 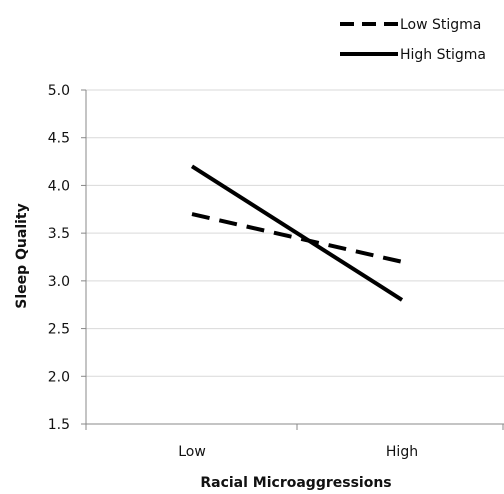 What do you see at coordinates (413, 40) in the screenshot?
I see `legend: Low Stigma High Stigma` at bounding box center [413, 40].